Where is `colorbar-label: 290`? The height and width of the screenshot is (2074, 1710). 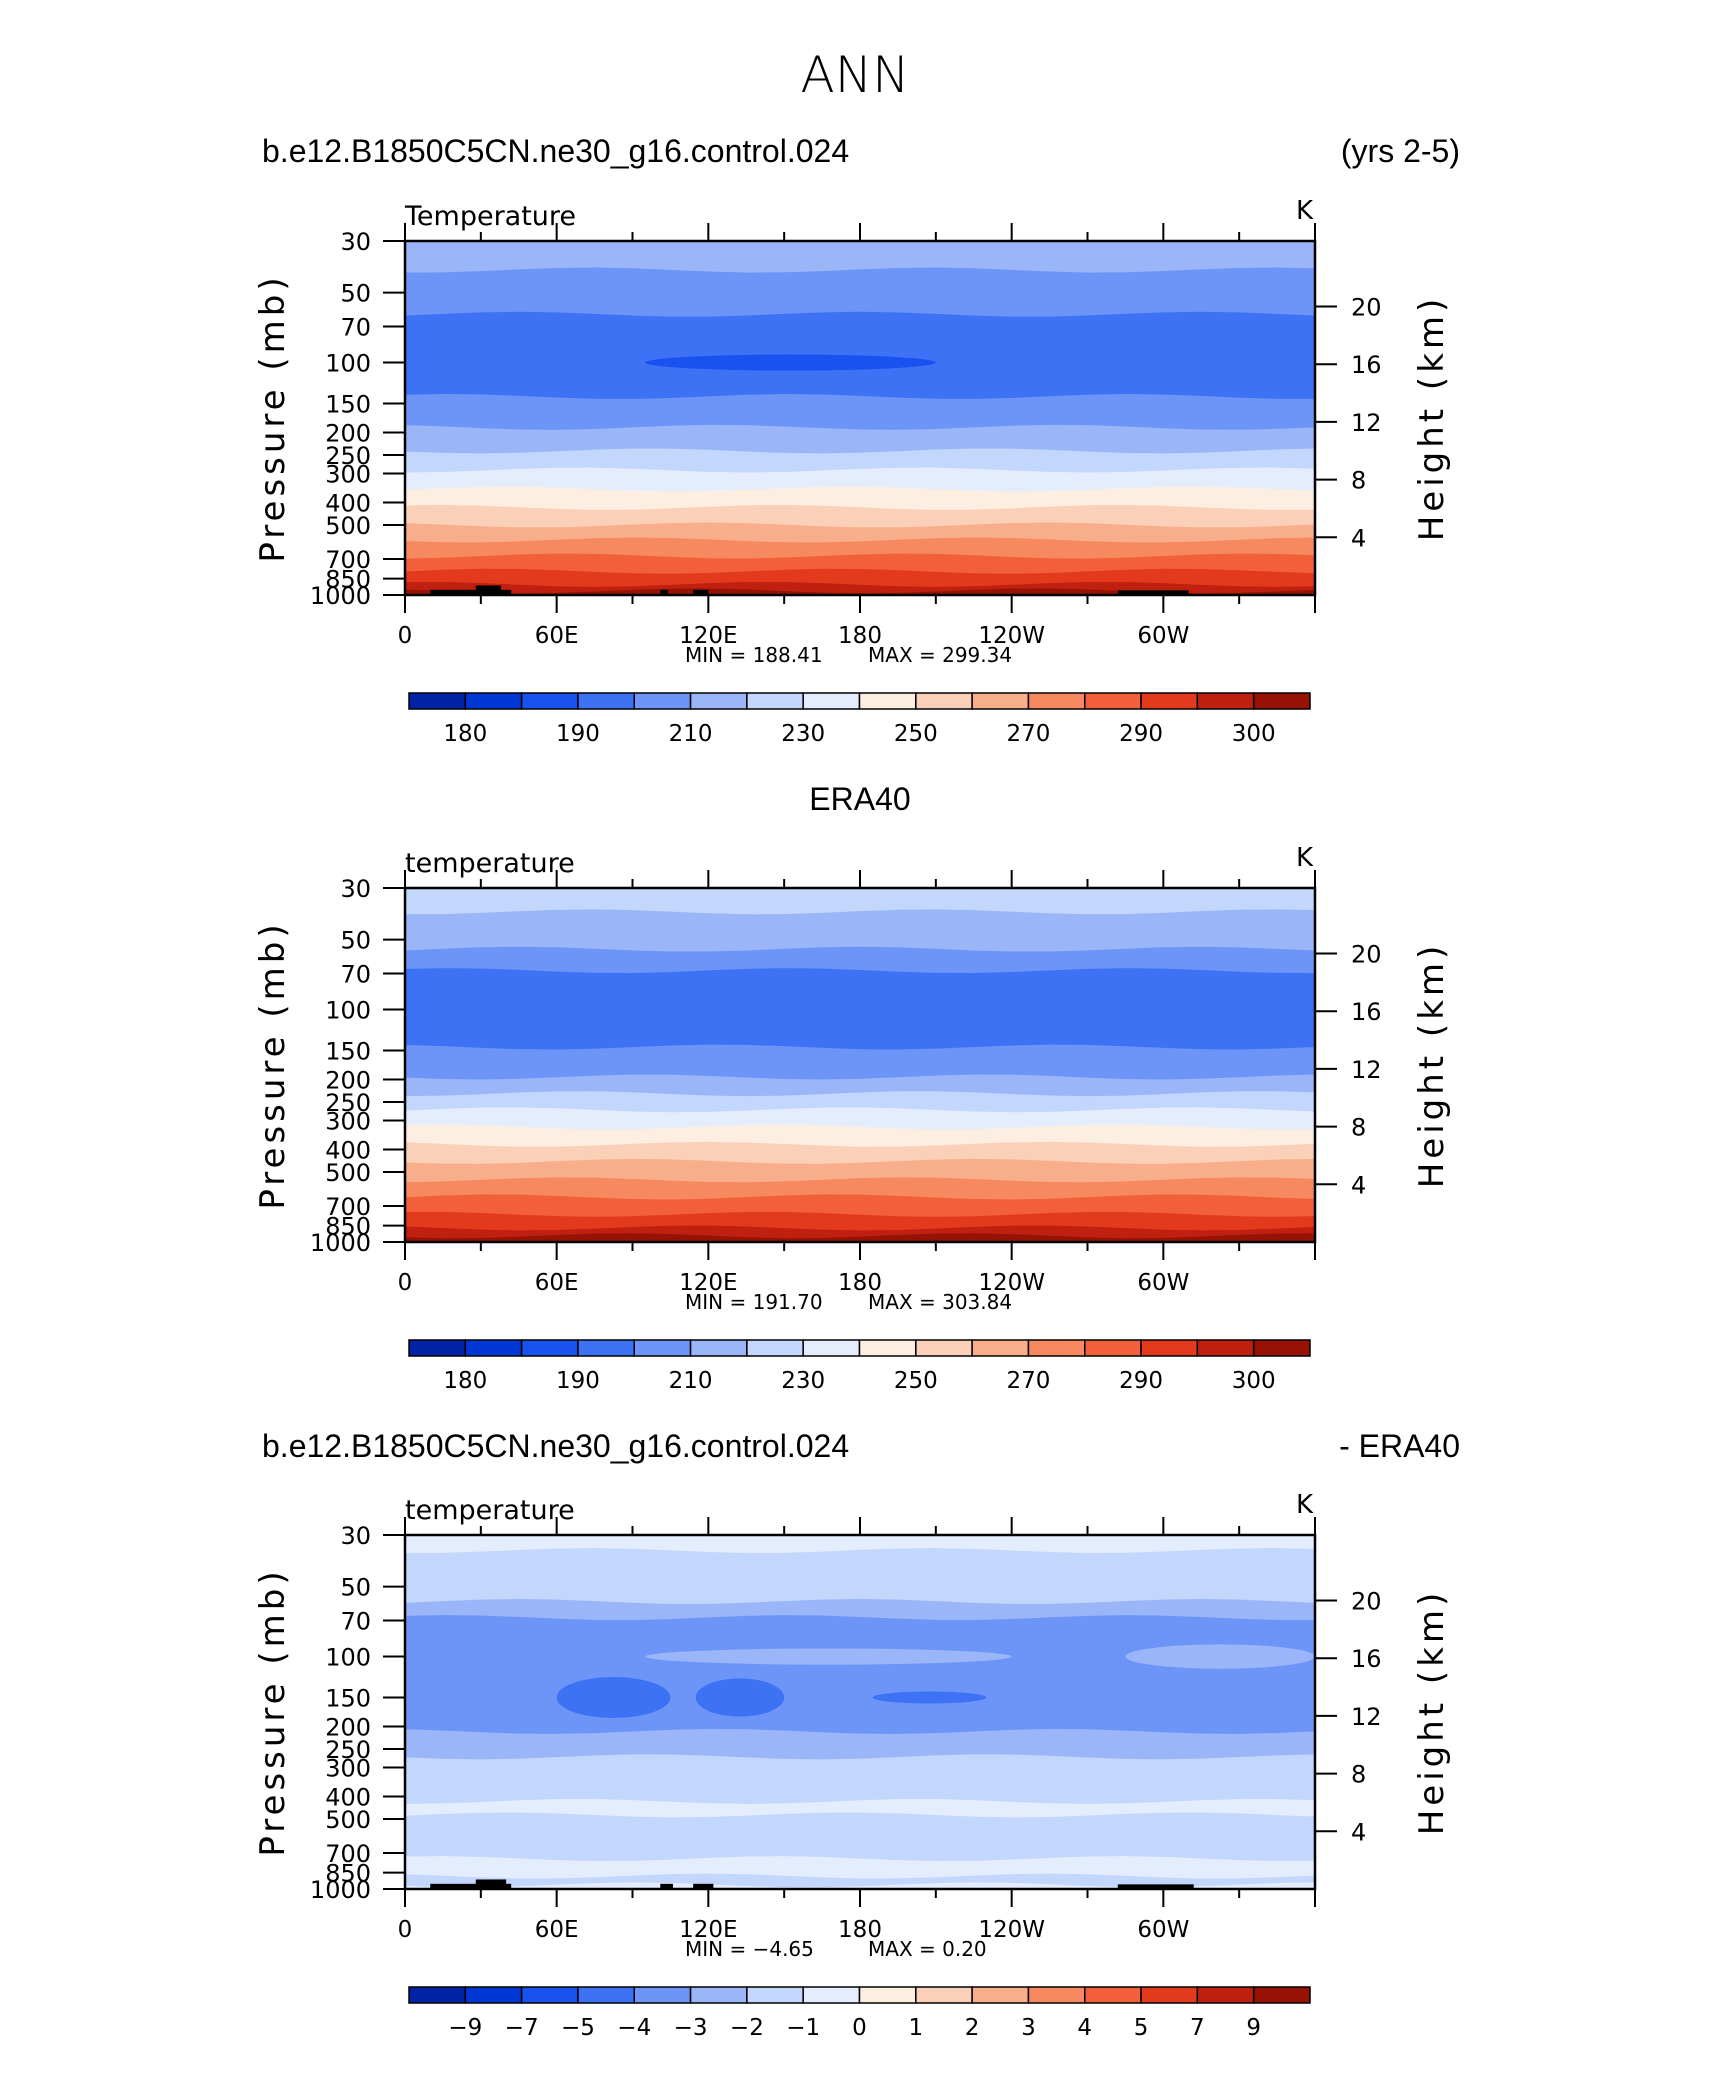
colorbar-label: 290 is located at coordinates (1141, 734).